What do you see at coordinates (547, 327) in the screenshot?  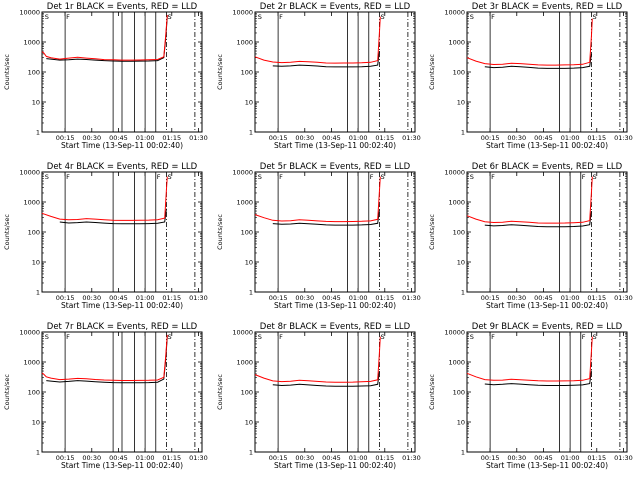 I see `panel-title: Det 9r BLACK = Events, RED = LLD` at bounding box center [547, 327].